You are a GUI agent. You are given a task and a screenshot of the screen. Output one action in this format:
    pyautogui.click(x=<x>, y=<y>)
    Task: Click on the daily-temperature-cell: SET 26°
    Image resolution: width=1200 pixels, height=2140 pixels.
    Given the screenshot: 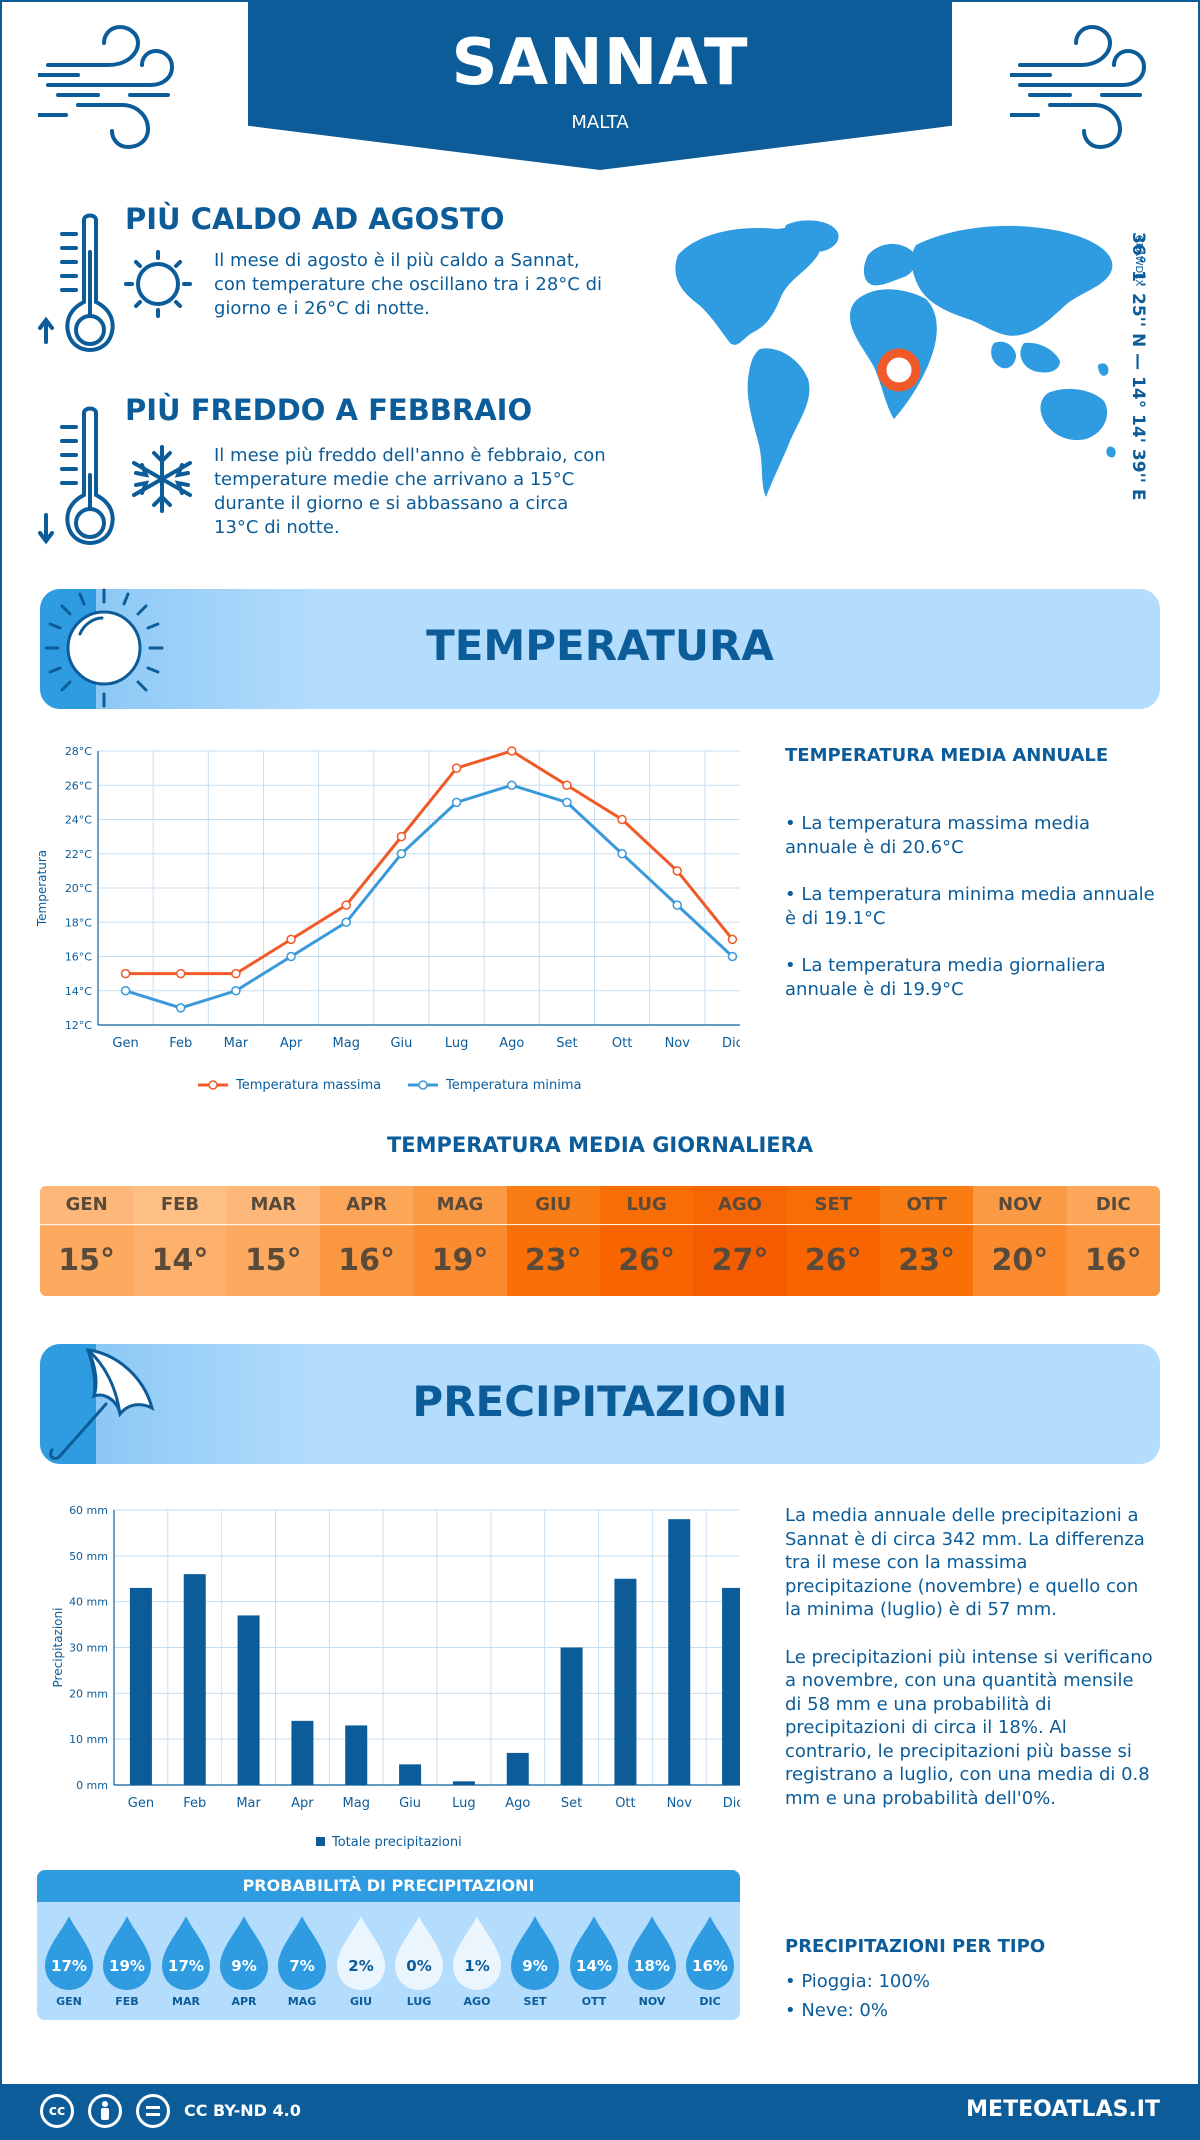 What is the action you would take?
    pyautogui.click(x=833, y=1241)
    